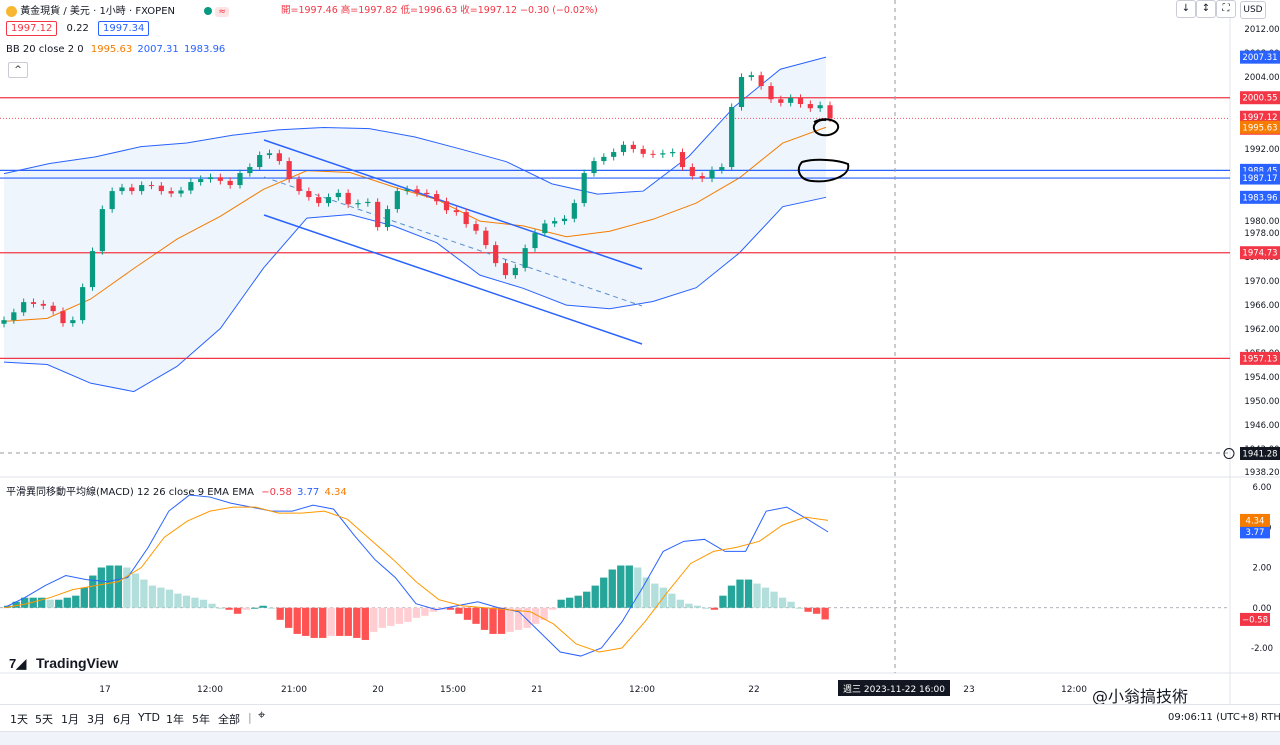 The width and height of the screenshot is (1280, 745). I want to click on range-all: 全部, so click(229, 719).